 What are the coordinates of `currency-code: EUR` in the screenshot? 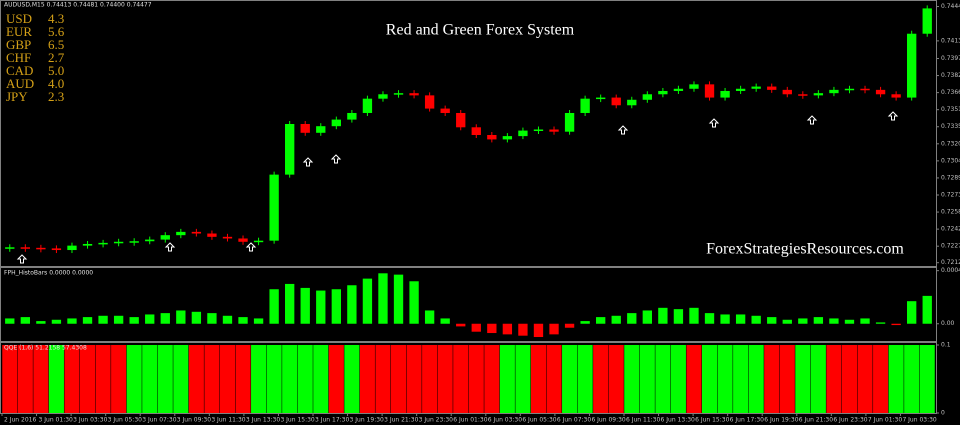 It's located at (19, 31).